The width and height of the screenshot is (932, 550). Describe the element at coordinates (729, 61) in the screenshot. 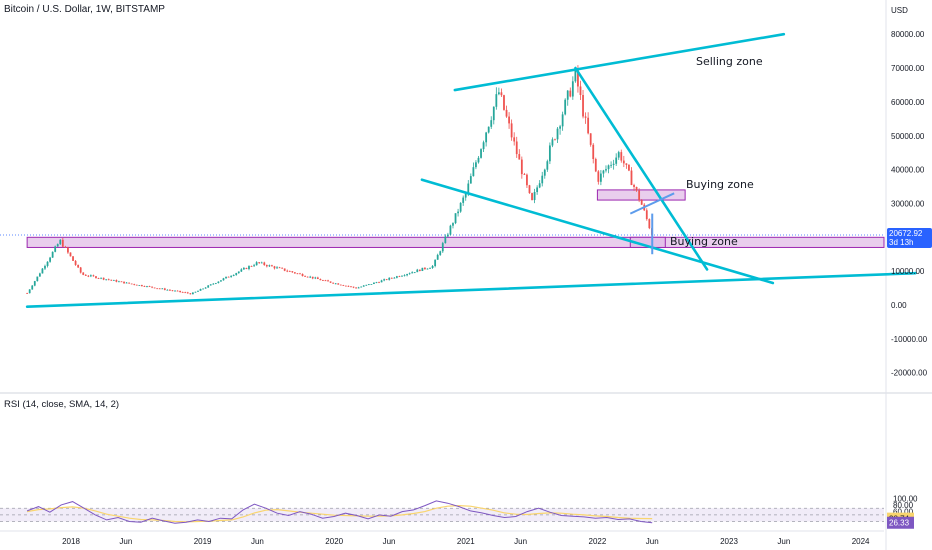

I see `selling-zone-label: Selling zone` at that location.